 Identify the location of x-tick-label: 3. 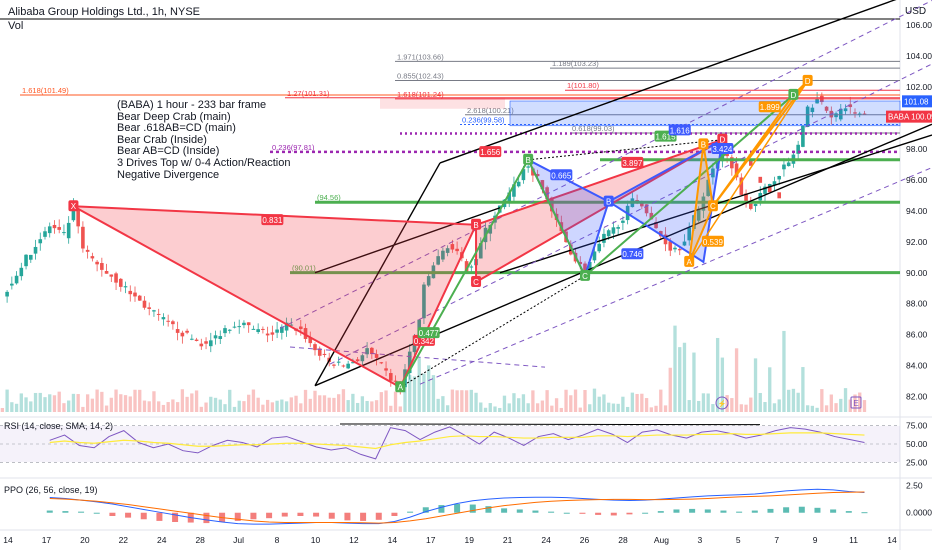
(699, 540).